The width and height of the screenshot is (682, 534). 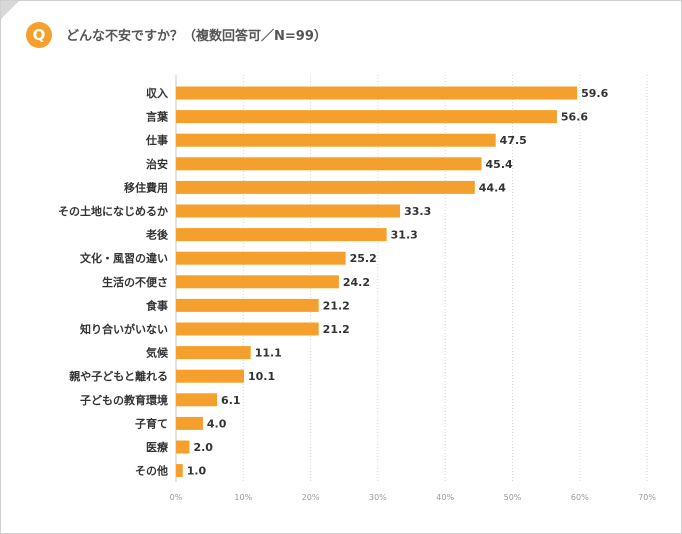 What do you see at coordinates (311, 497) in the screenshot?
I see `tick-label: 20%` at bounding box center [311, 497].